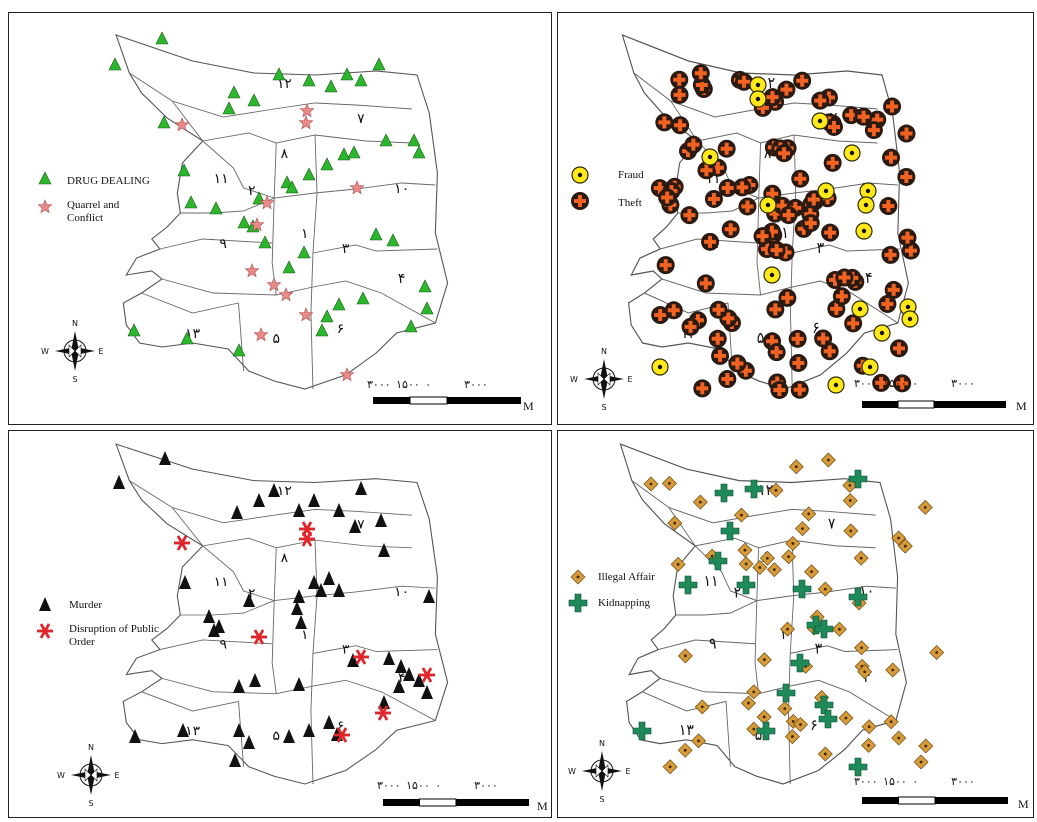 This screenshot has width=1037, height=822. I want to click on district-number: ۸, so click(285, 154).